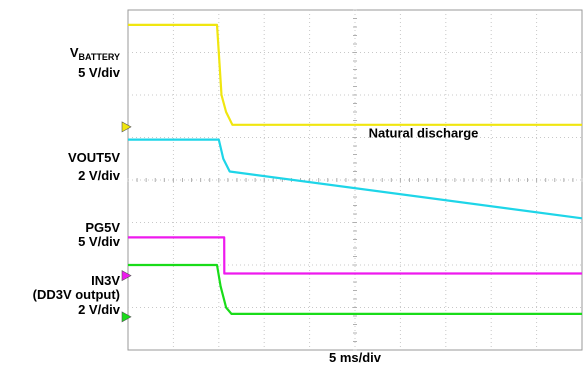 Image resolution: width=584 pixels, height=367 pixels. I want to click on x-axis-label: 5 ms/div, so click(355, 357).